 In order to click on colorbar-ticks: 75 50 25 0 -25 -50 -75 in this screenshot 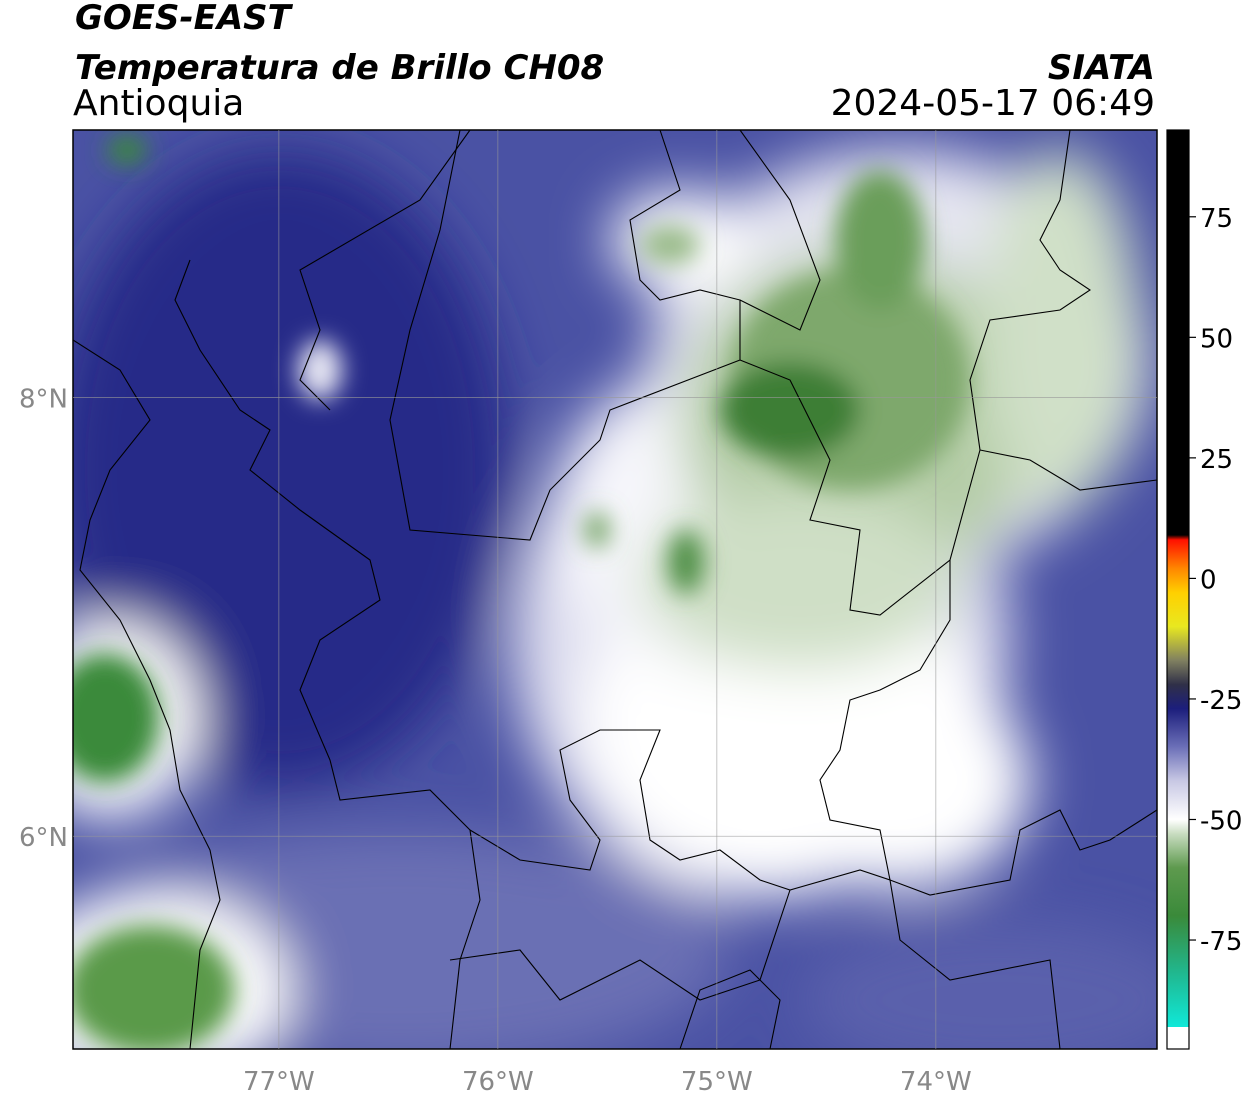, I will do `click(1215, 580)`.